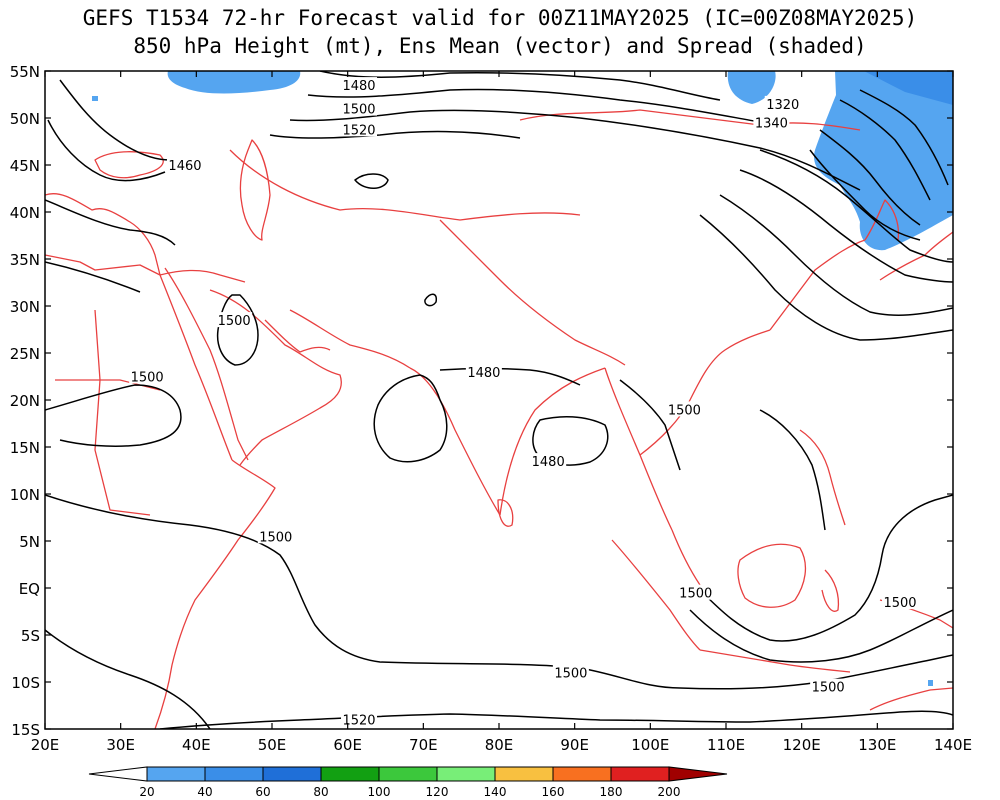 Image resolution: width=1000 pixels, height=800 pixels. Describe the element at coordinates (272, 745) in the screenshot. I see `lon-tick-label: 50E` at that location.